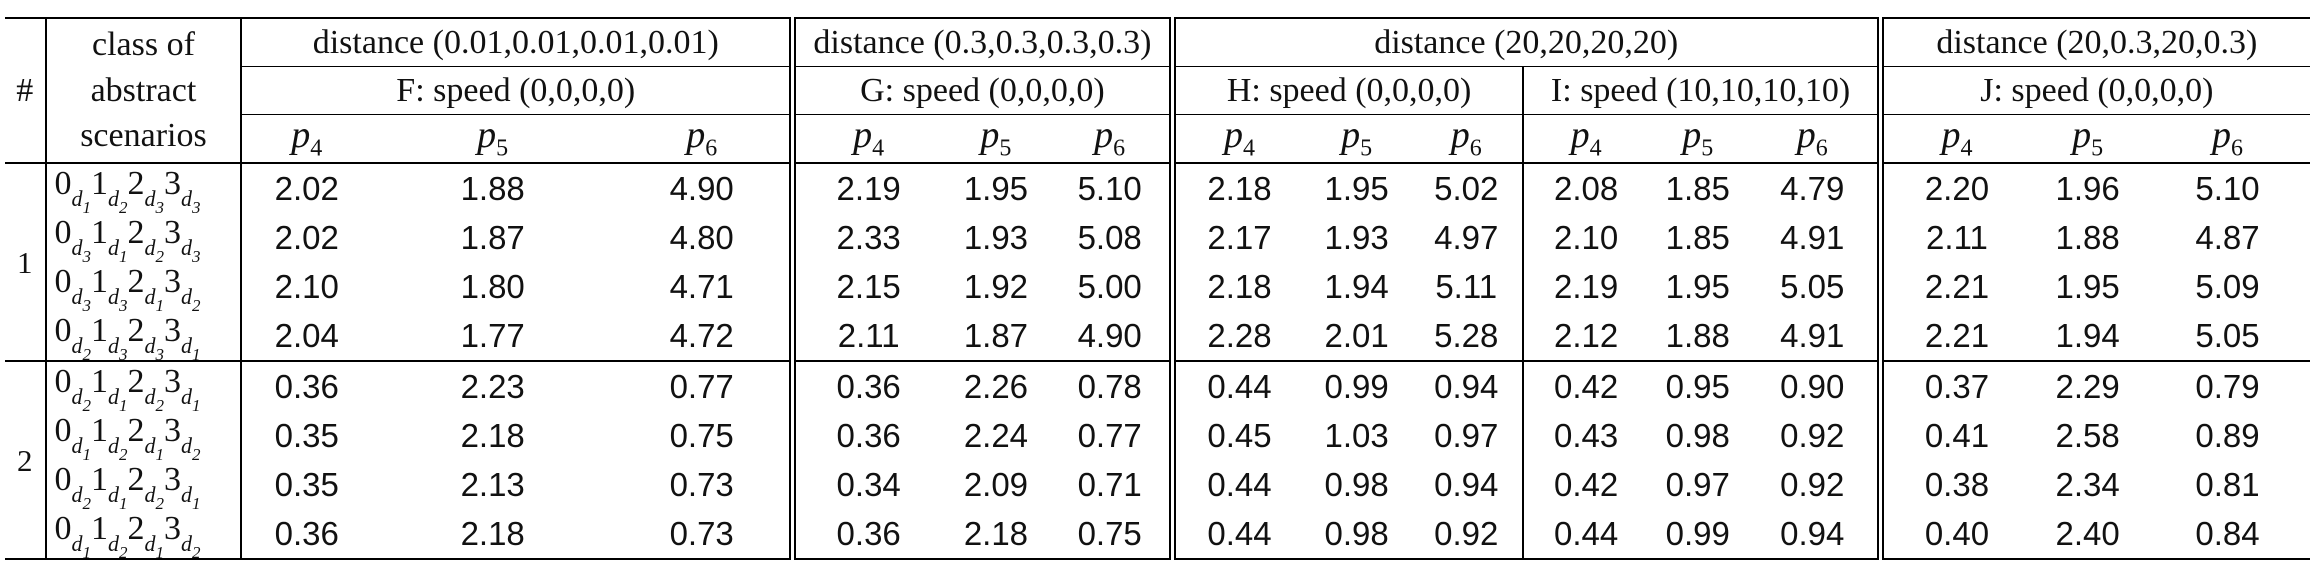 The image size is (2322, 584). What do you see at coordinates (143, 44) in the screenshot?
I see `class-label-line: class of` at bounding box center [143, 44].